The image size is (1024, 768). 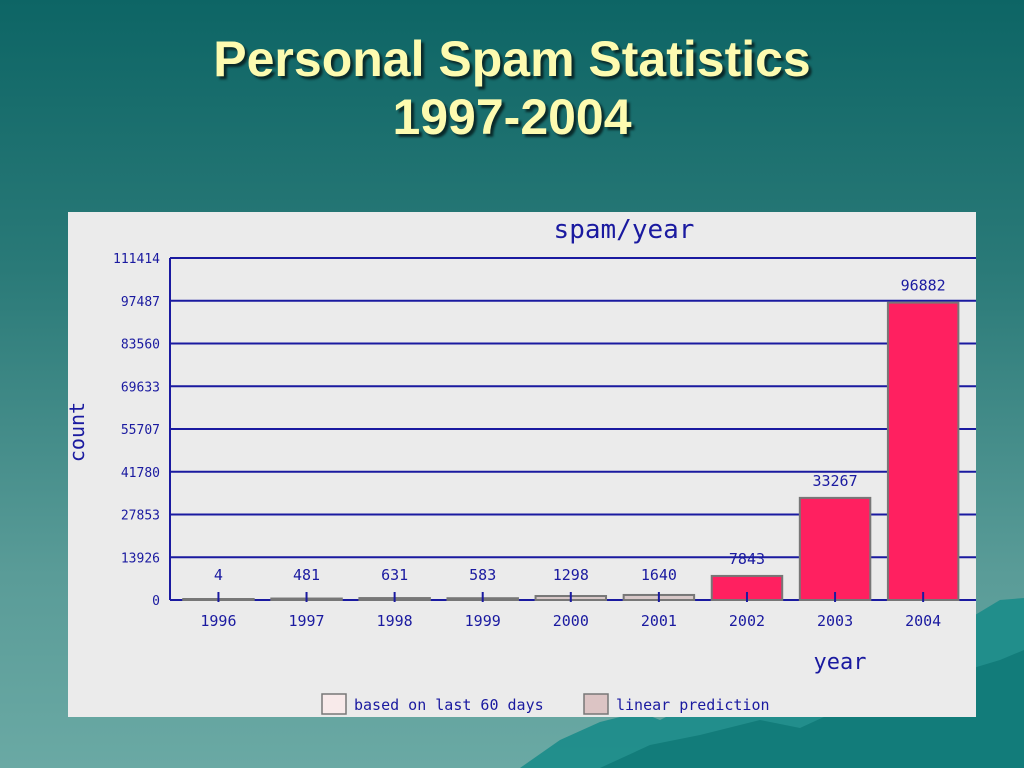 What do you see at coordinates (218, 575) in the screenshot?
I see `value-label-1996: 4` at bounding box center [218, 575].